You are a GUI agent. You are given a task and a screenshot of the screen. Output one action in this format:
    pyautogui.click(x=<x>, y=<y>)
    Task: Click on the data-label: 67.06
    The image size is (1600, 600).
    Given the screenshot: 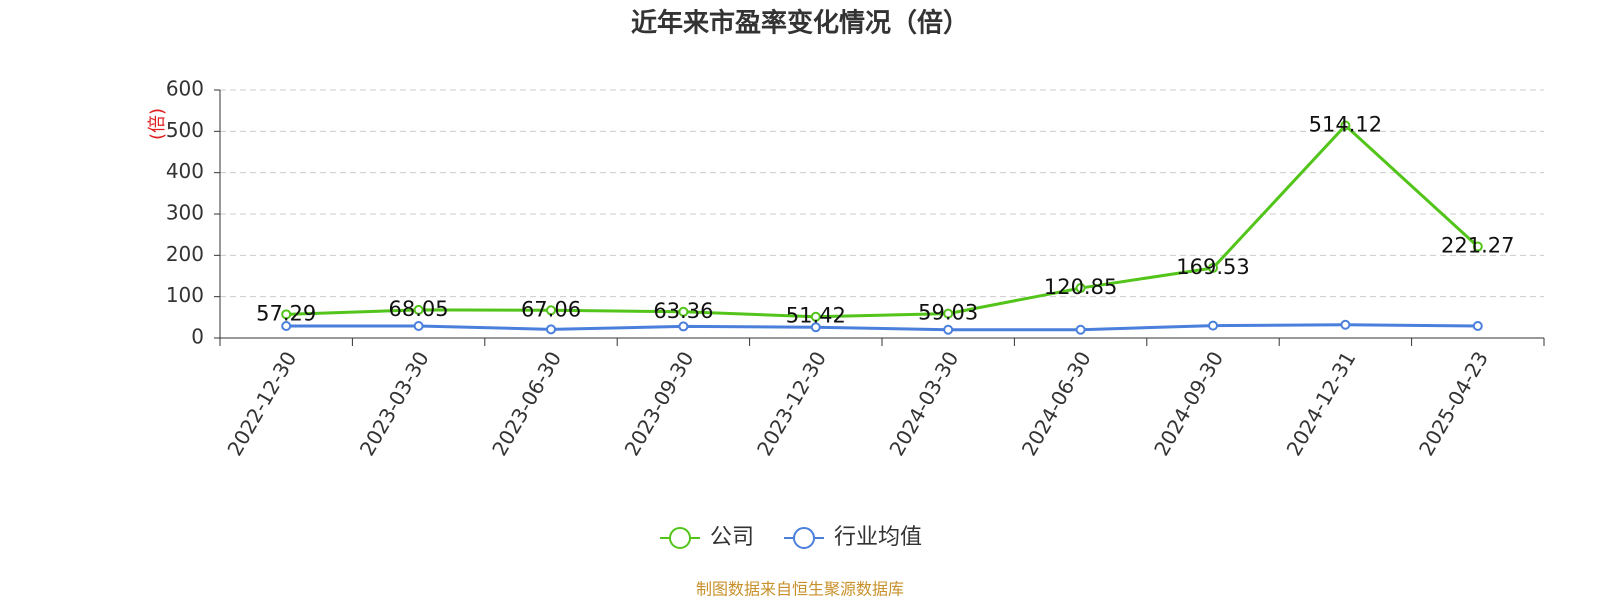 What is the action you would take?
    pyautogui.click(x=551, y=309)
    